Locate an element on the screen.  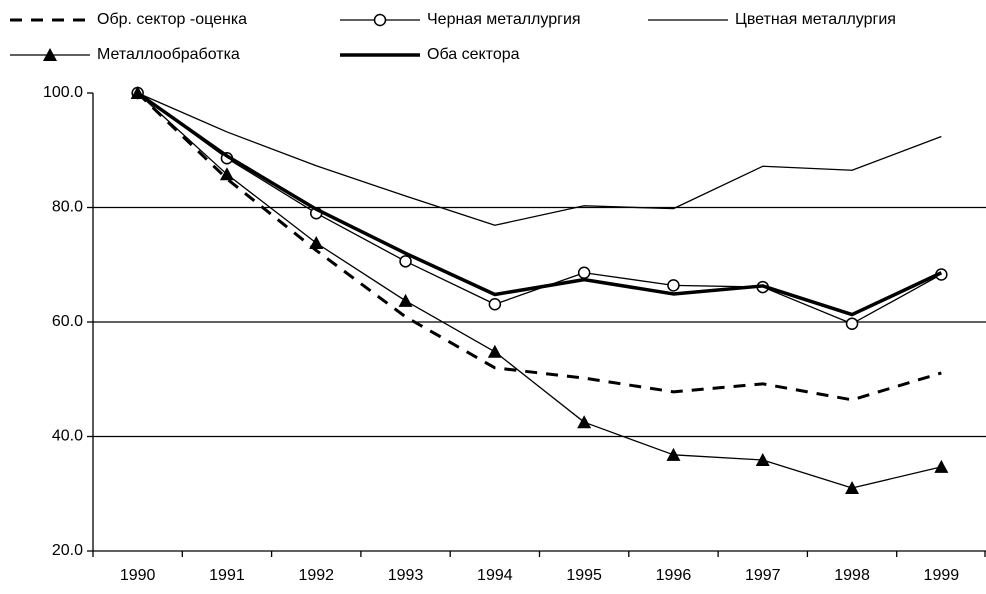
x-tick-label: 1991 is located at coordinates (227, 575).